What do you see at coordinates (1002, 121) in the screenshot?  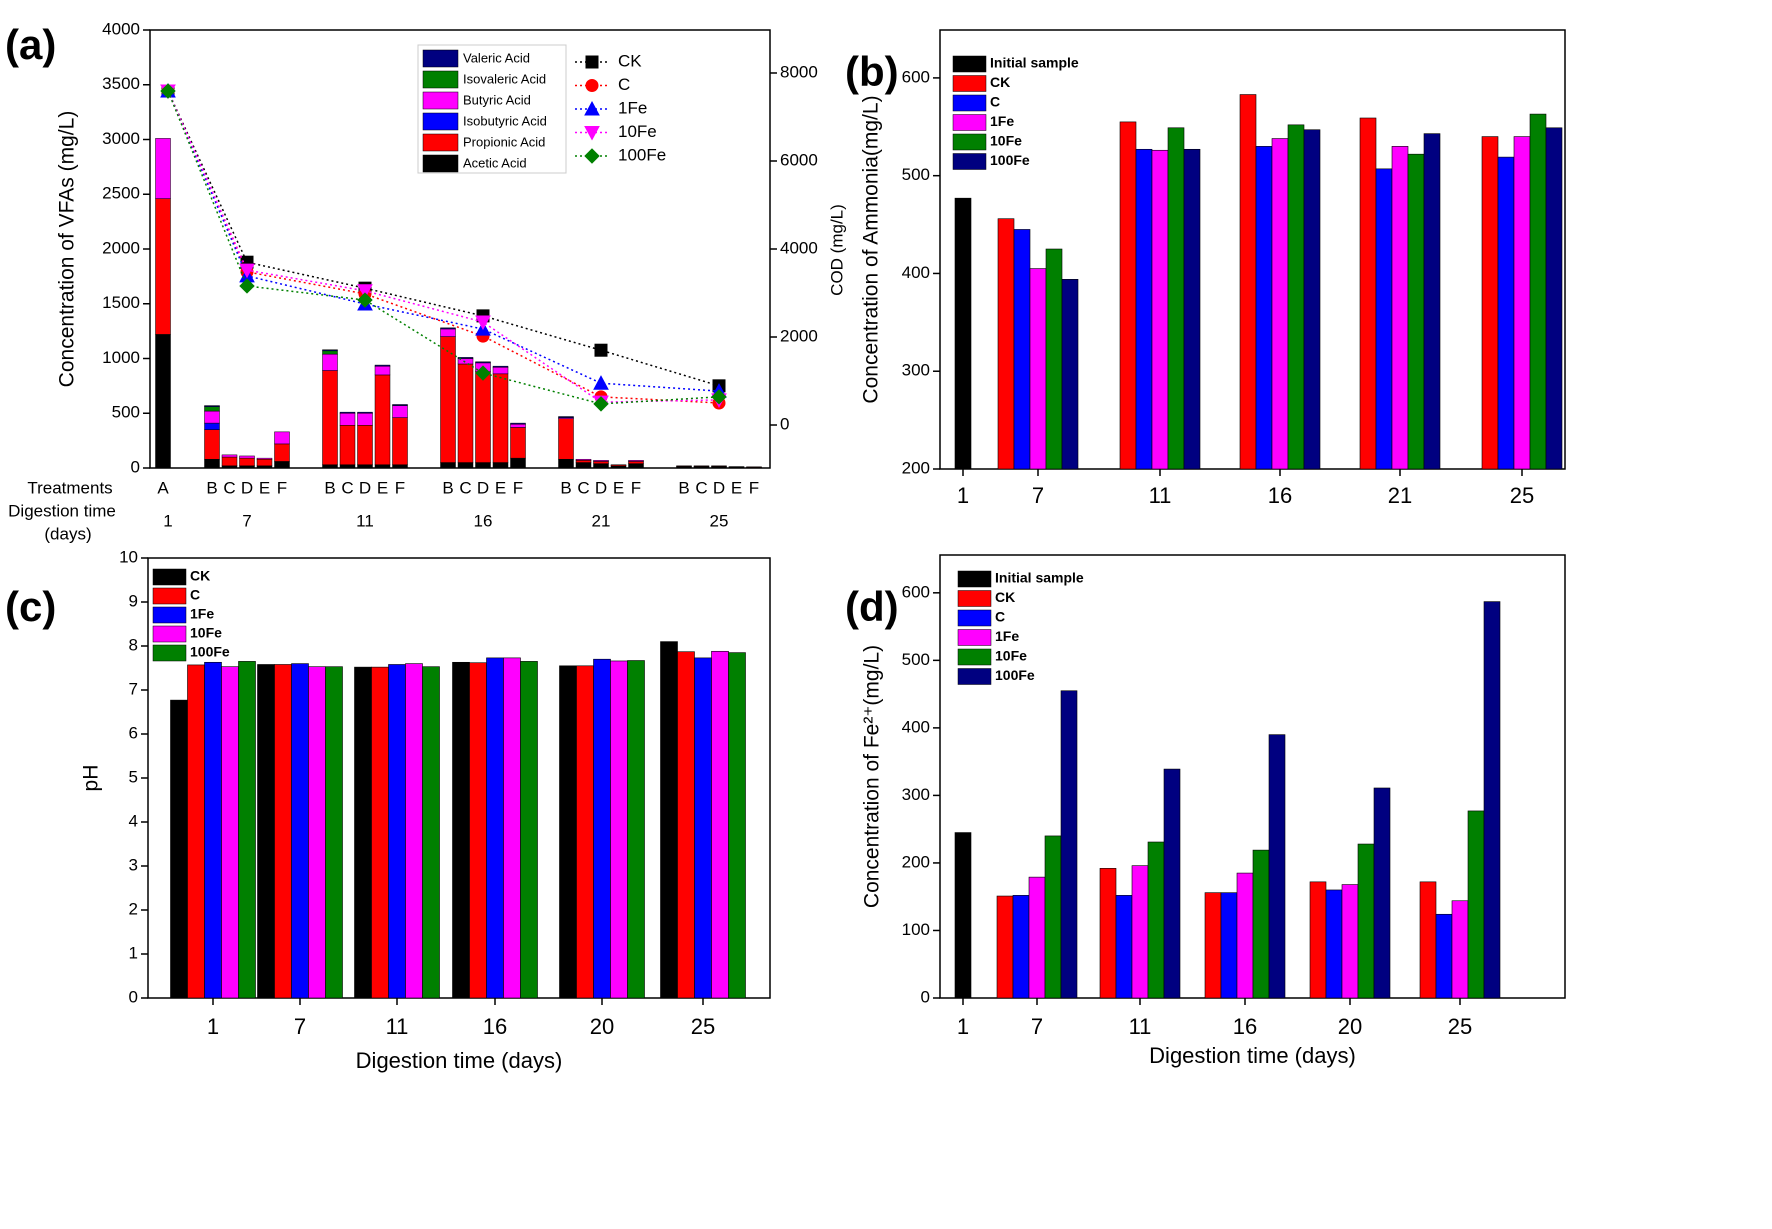 I see `legend-label: 1Fe` at bounding box center [1002, 121].